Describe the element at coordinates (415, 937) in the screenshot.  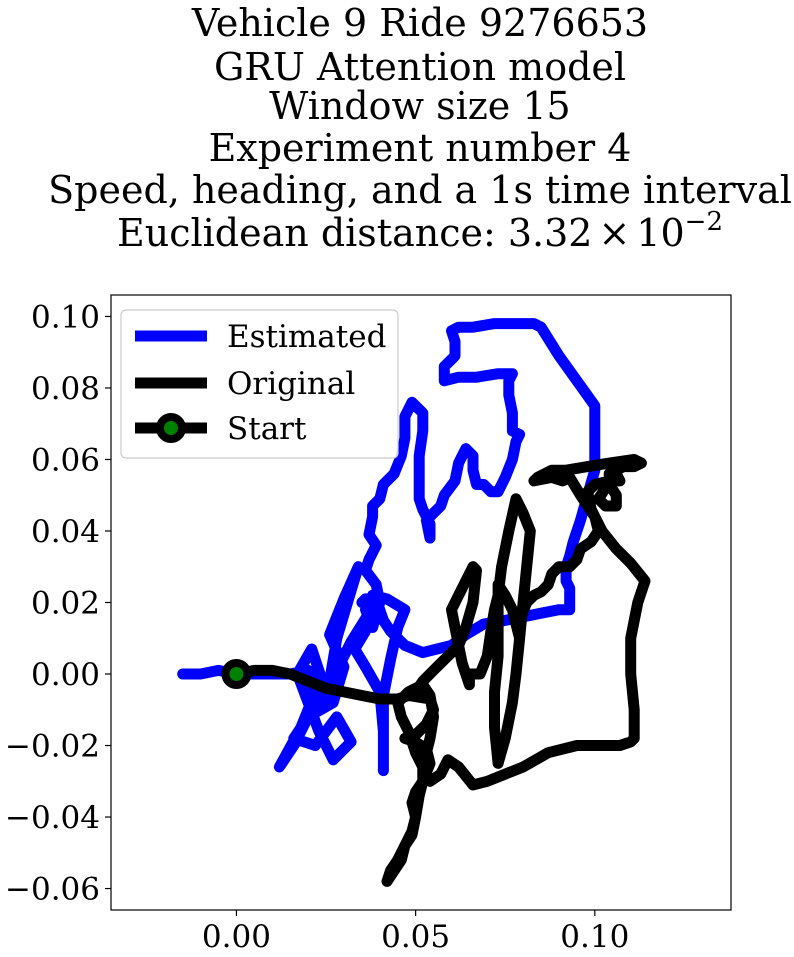
I see `x-tick-label: 0.05` at that location.